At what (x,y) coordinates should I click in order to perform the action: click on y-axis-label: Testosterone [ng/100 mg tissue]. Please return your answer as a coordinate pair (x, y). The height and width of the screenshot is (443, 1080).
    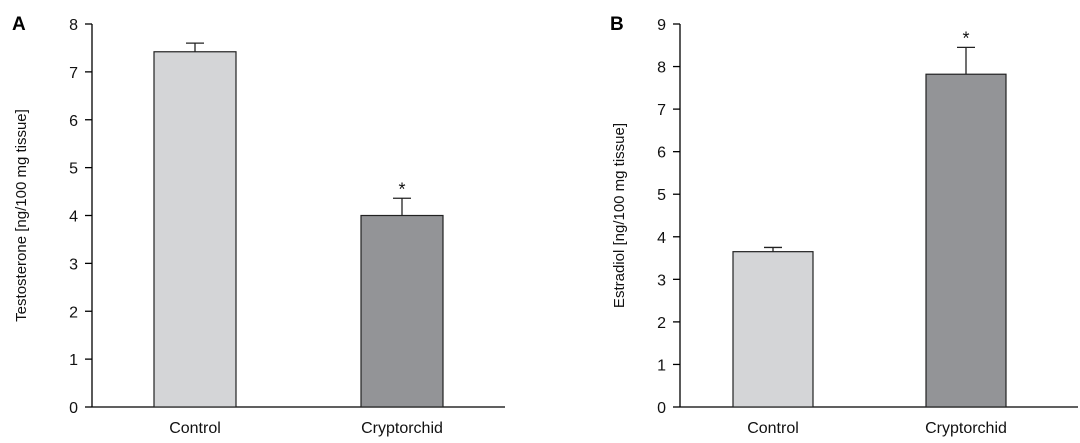
    Looking at the image, I should click on (21, 215).